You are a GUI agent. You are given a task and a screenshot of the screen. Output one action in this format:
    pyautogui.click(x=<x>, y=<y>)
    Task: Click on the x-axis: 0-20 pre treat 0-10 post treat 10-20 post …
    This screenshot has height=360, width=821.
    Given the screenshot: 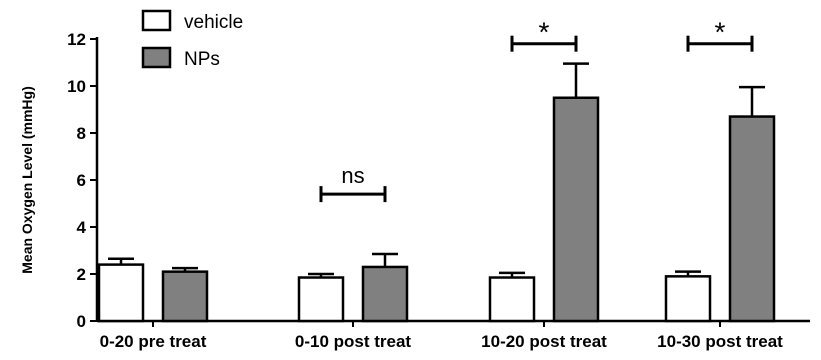 What is the action you would take?
    pyautogui.click(x=453, y=335)
    